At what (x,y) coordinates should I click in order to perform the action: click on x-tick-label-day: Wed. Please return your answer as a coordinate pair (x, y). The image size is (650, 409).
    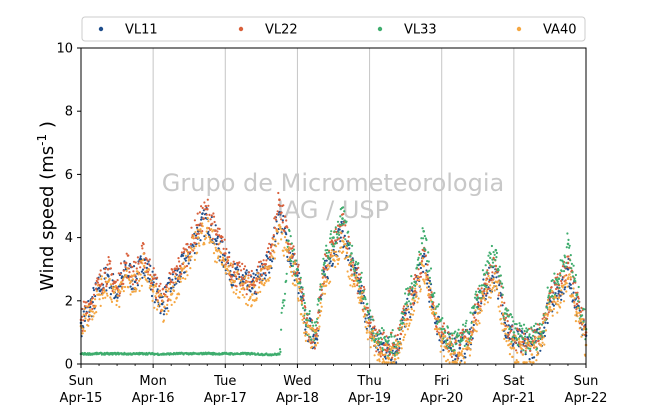
    Looking at the image, I should click on (297, 381).